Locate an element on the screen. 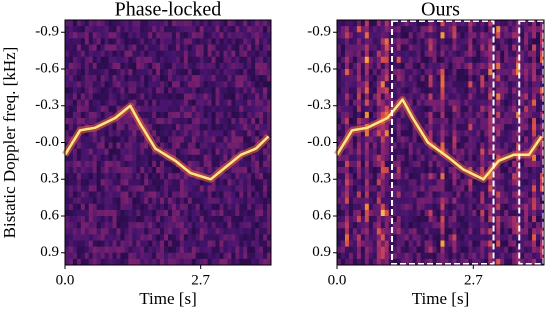 This screenshot has width=545, height=317. y-tick-label: 0.3 is located at coordinates (321, 179).